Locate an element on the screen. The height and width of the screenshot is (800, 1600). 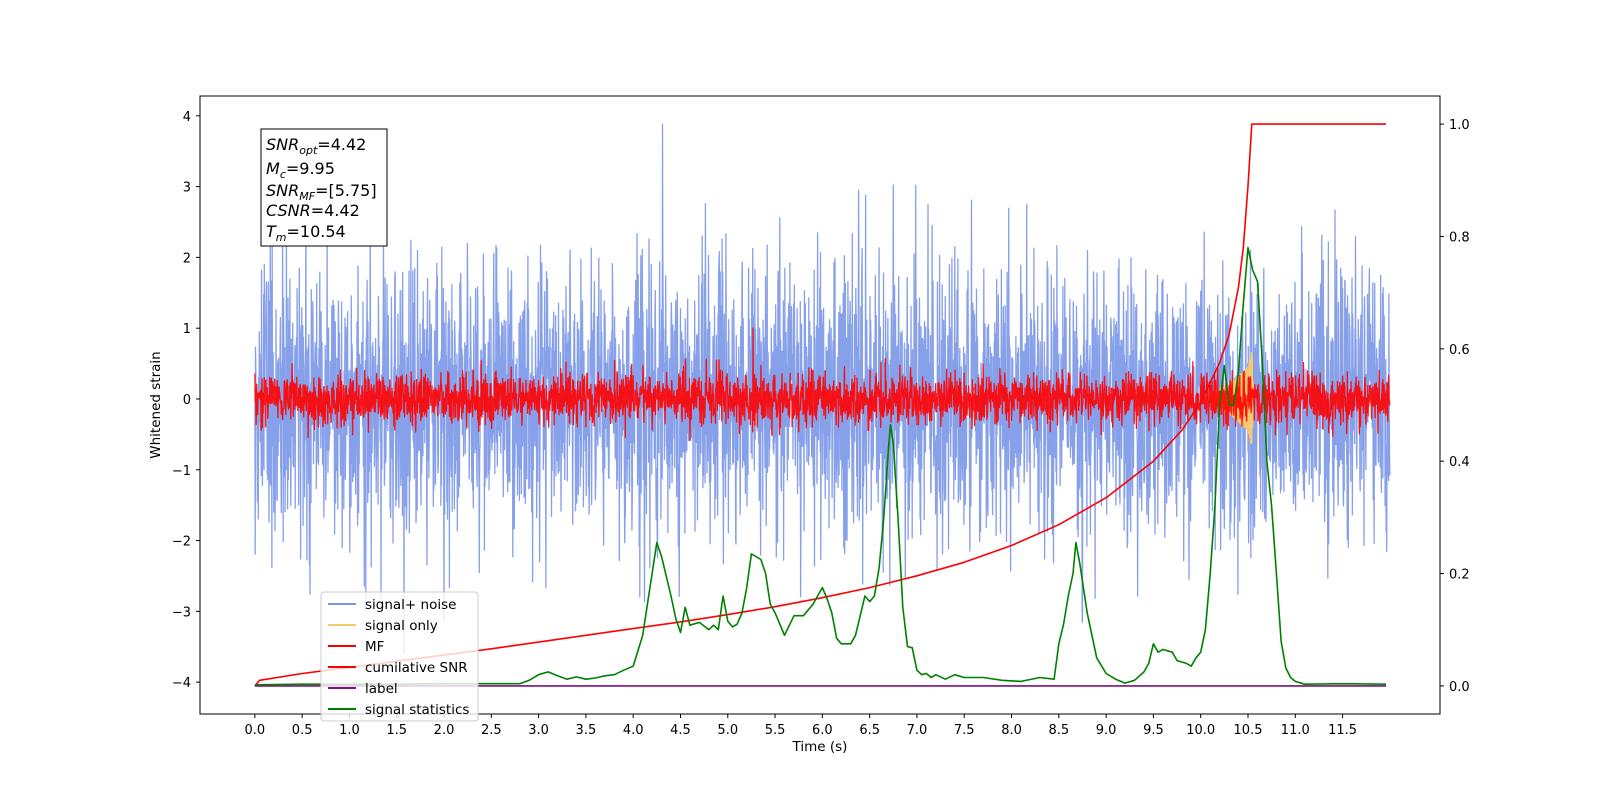
legend-frame is located at coordinates (399, 656).